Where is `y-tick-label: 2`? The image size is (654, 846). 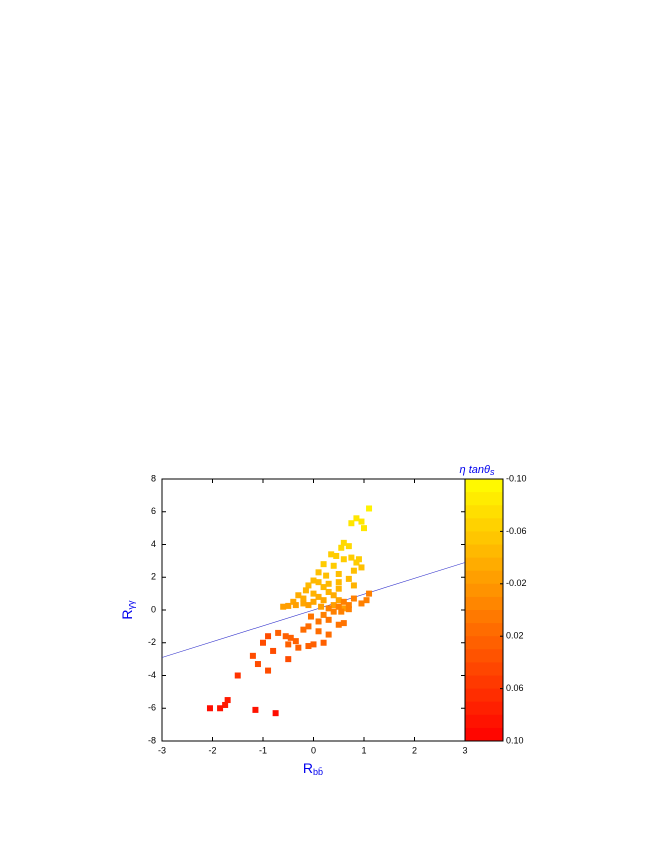 y-tick-label: 2 is located at coordinates (153, 577).